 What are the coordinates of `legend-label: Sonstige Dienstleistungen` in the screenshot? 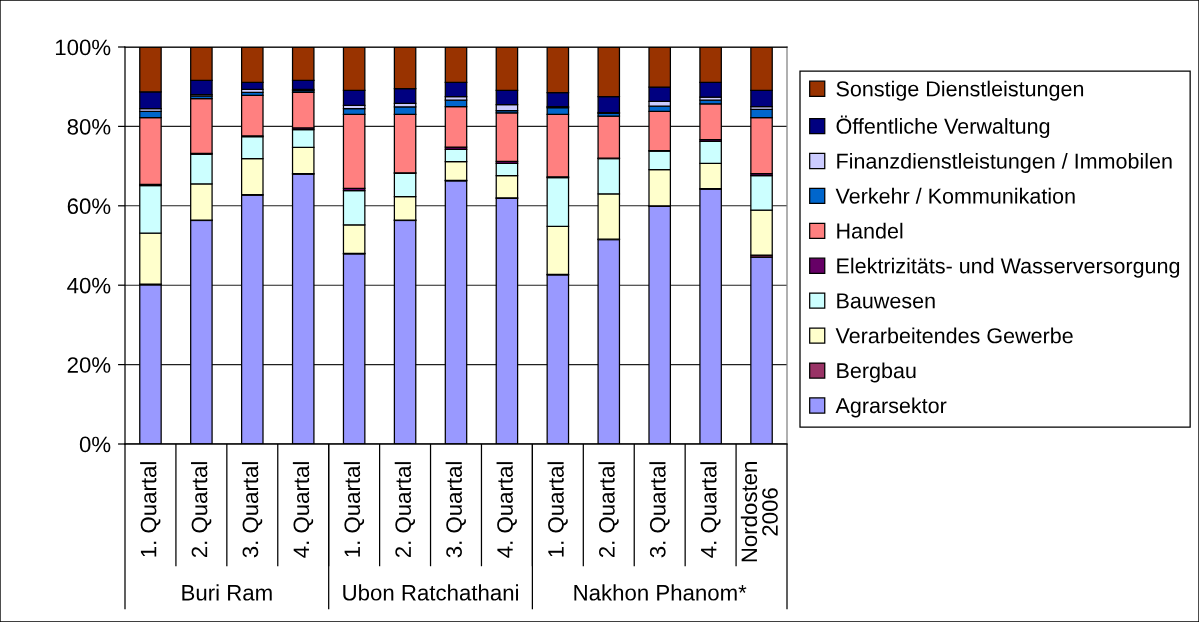 It's located at (960, 90).